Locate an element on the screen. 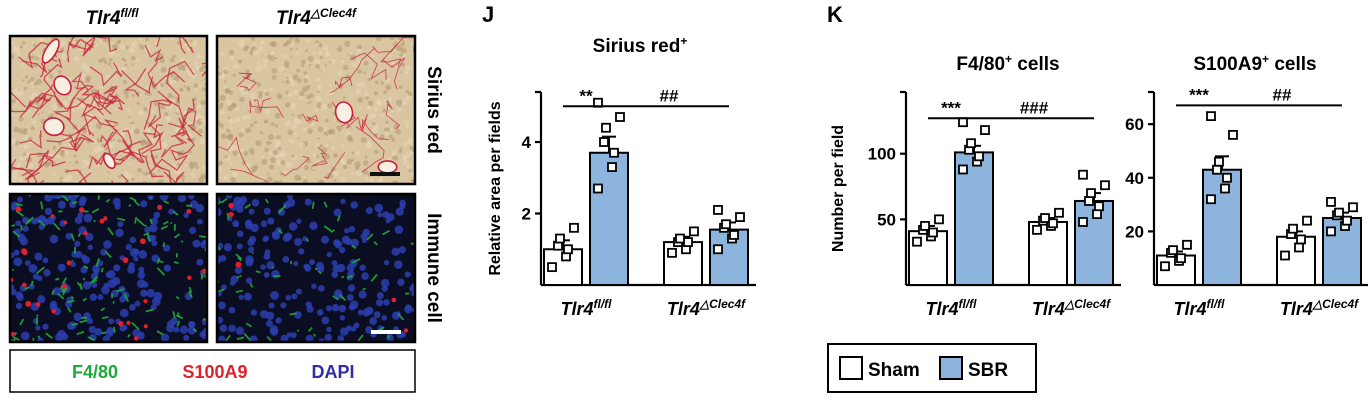 This screenshot has width=1368, height=400. significance-label: ### is located at coordinates (1034, 107).